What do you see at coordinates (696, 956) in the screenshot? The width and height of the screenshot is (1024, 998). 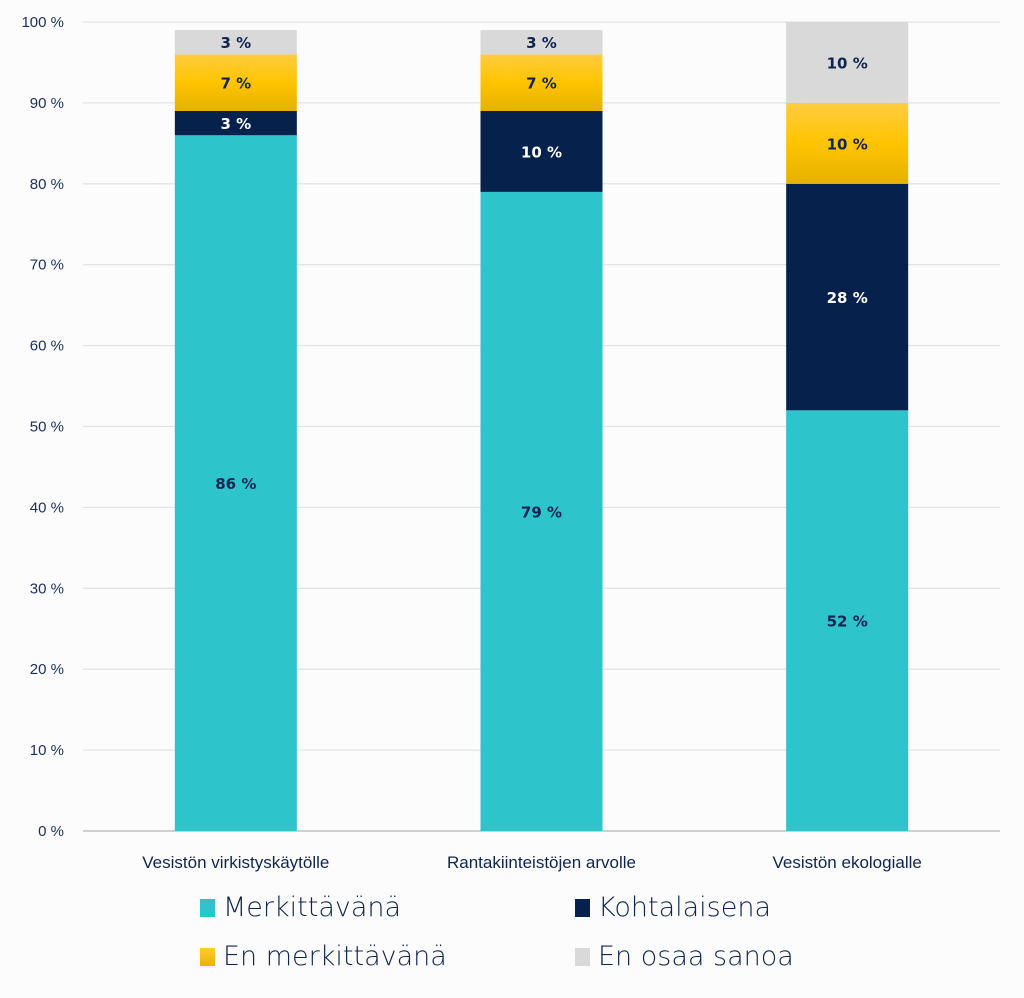 I see `legend-label: En osaa sanoa` at bounding box center [696, 956].